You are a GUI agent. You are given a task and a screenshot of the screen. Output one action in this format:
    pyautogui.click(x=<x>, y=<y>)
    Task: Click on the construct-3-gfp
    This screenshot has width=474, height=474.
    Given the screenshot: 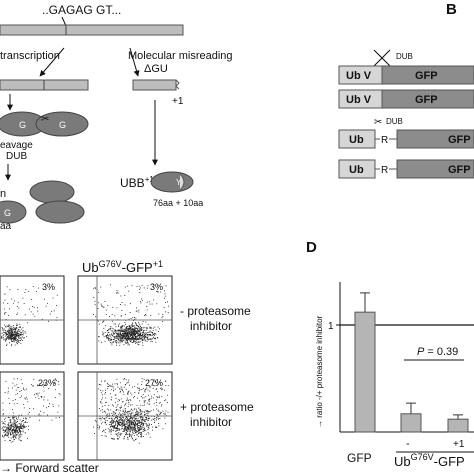 What is the action you would take?
    pyautogui.click(x=435, y=139)
    